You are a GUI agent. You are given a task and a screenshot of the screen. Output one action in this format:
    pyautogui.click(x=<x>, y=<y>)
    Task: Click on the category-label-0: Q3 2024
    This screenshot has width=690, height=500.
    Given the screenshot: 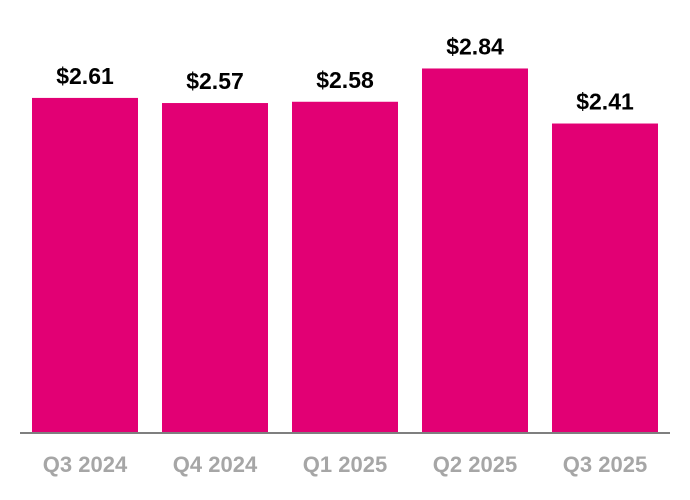 What is the action you would take?
    pyautogui.click(x=85, y=464)
    